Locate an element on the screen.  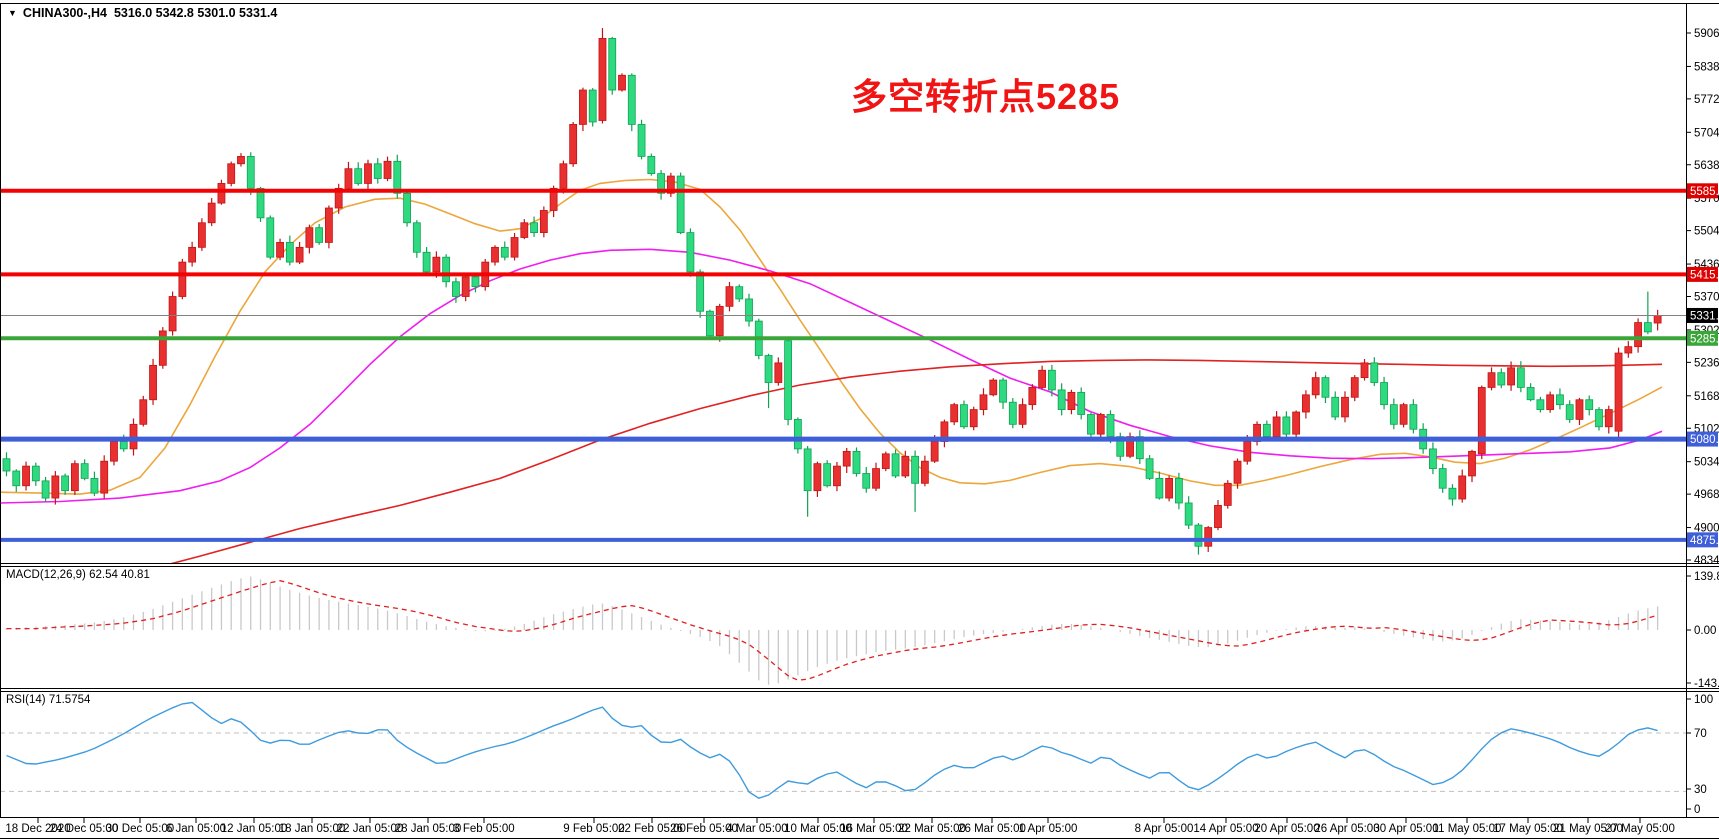
macd-panel is located at coordinates (832, 630).